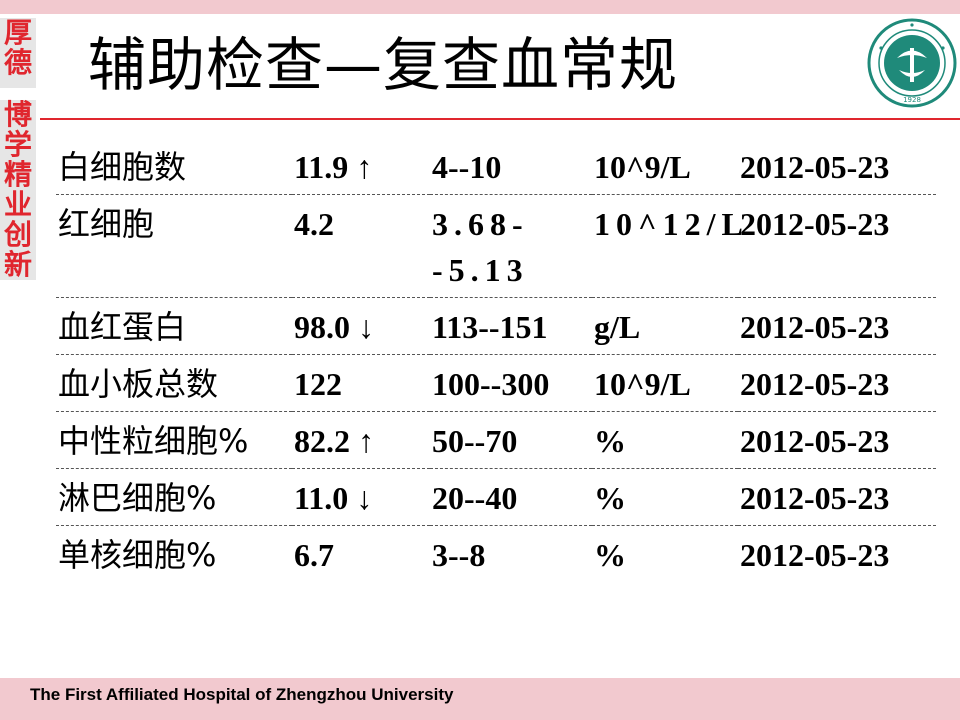 The height and width of the screenshot is (720, 960). I want to click on test-value: 11.9 ↑, so click(333, 167).